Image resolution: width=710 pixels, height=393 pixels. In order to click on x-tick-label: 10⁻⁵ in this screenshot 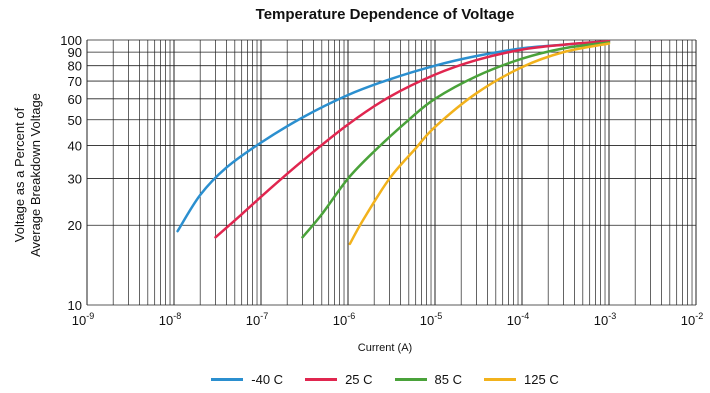, I will do `click(431, 319)`.